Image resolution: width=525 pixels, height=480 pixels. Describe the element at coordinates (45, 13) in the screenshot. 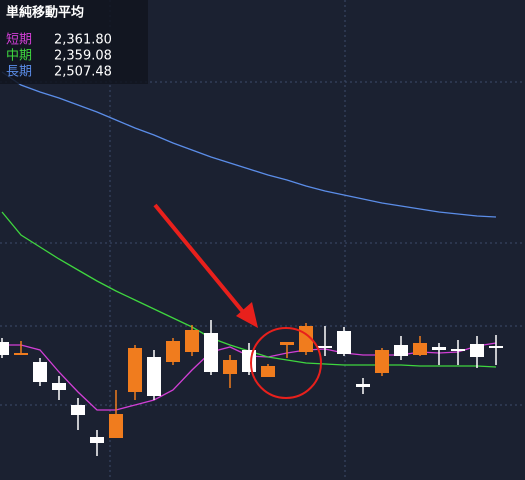

I see `chart-title: 単純移動平均` at that location.